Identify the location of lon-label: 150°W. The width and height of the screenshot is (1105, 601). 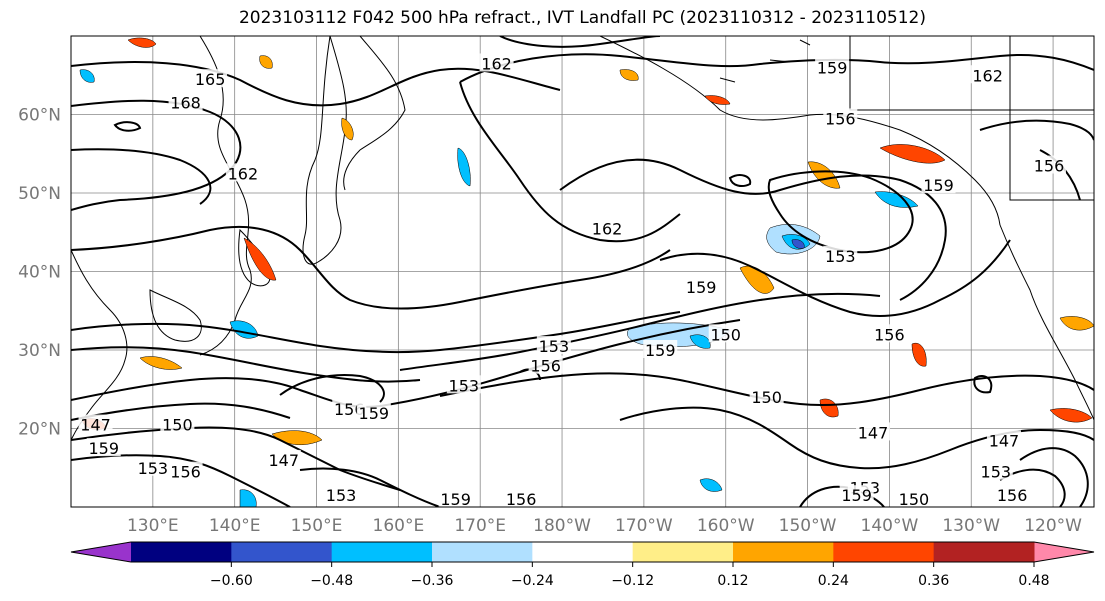
(808, 526).